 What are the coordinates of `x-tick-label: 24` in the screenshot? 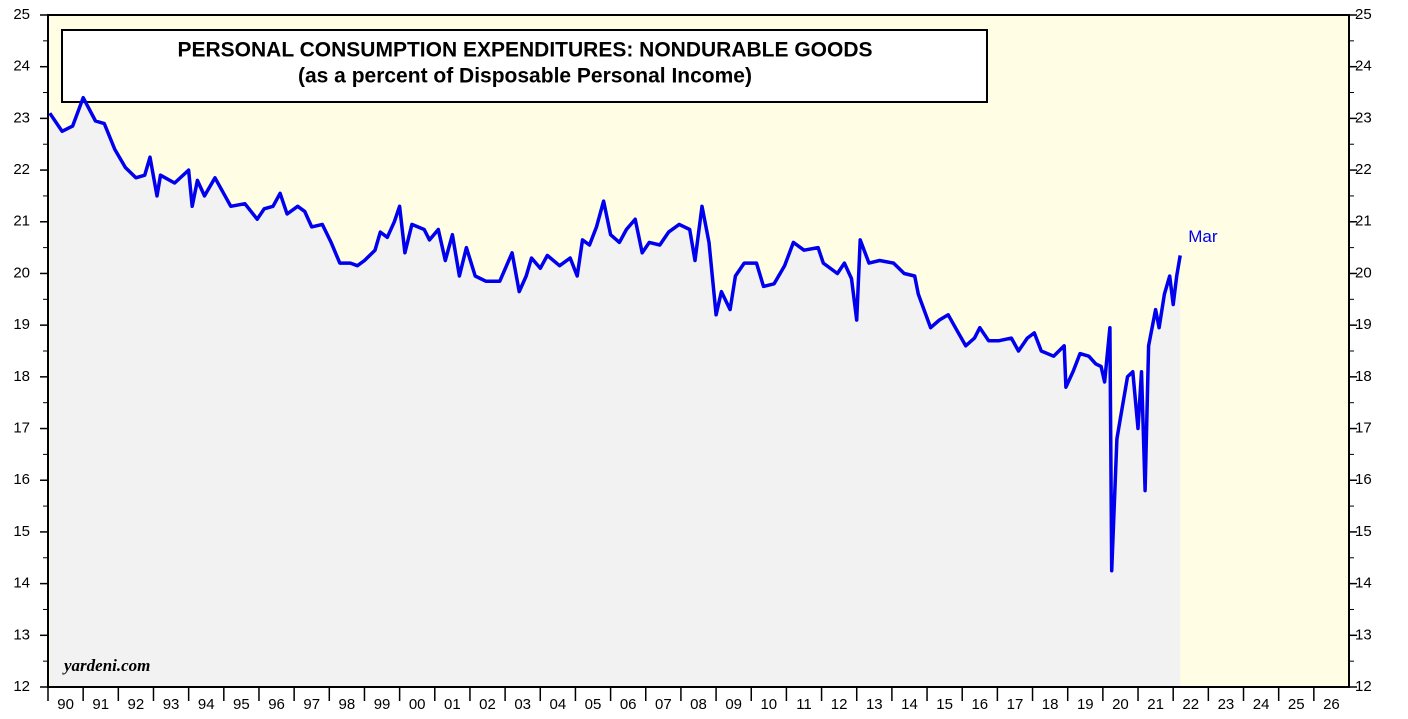 It's located at (1261, 704).